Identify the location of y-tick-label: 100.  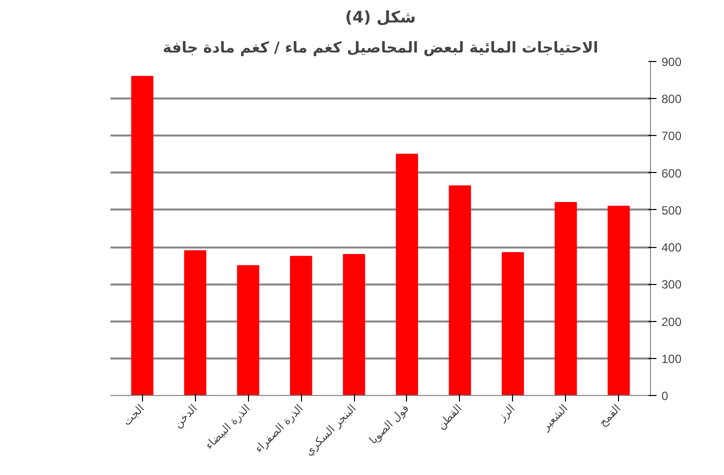
(672, 359).